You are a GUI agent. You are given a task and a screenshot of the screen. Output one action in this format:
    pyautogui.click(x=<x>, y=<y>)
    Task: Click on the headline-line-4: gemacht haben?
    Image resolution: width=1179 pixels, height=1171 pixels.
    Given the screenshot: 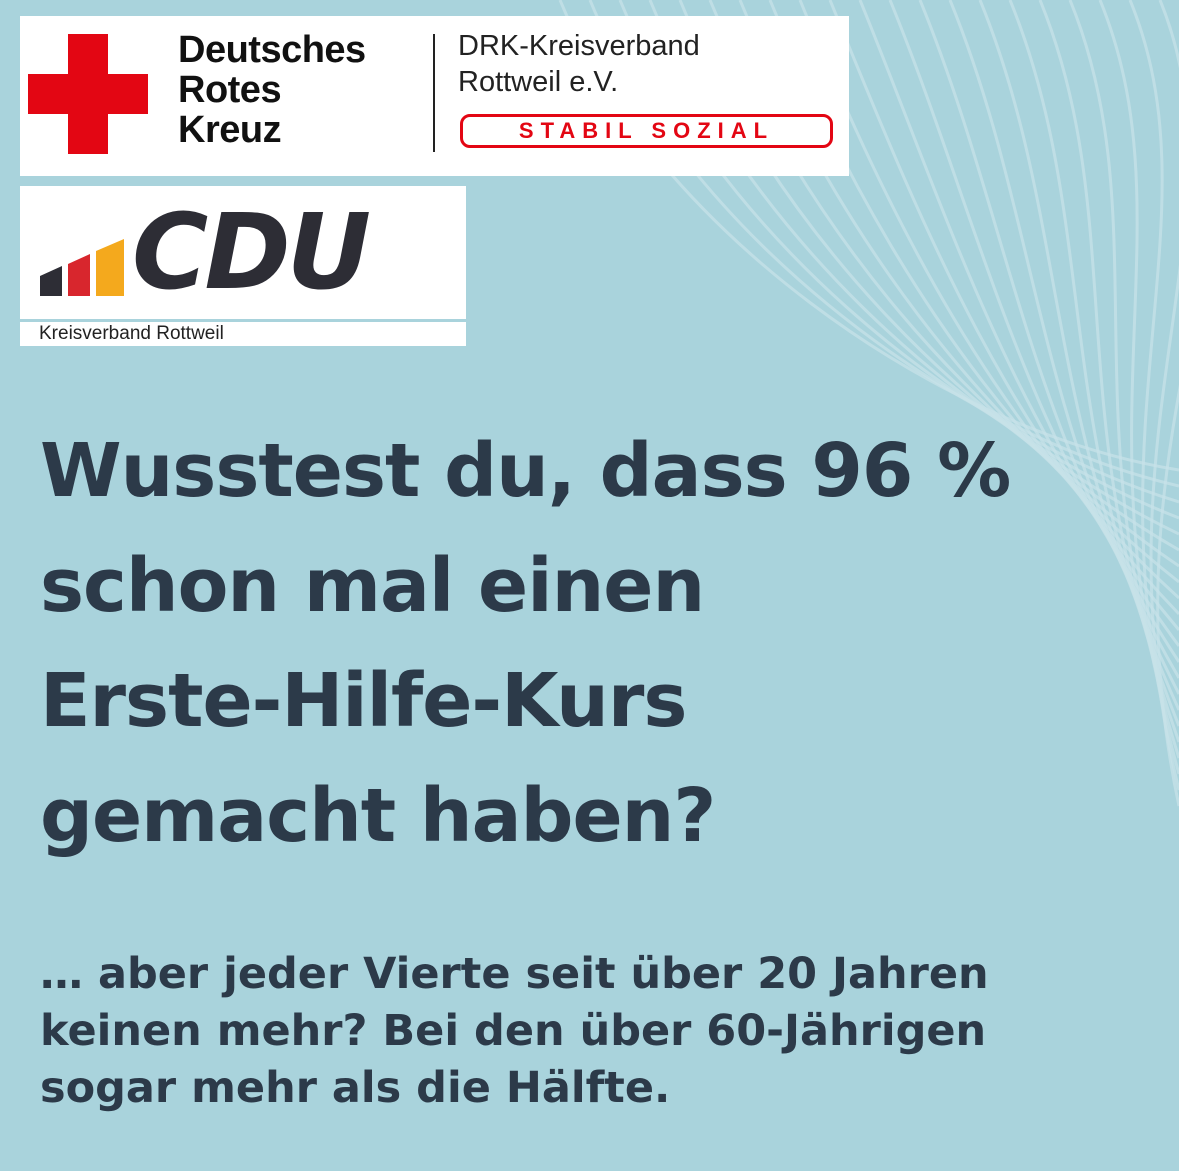 What is the action you would take?
    pyautogui.click(x=378, y=816)
    